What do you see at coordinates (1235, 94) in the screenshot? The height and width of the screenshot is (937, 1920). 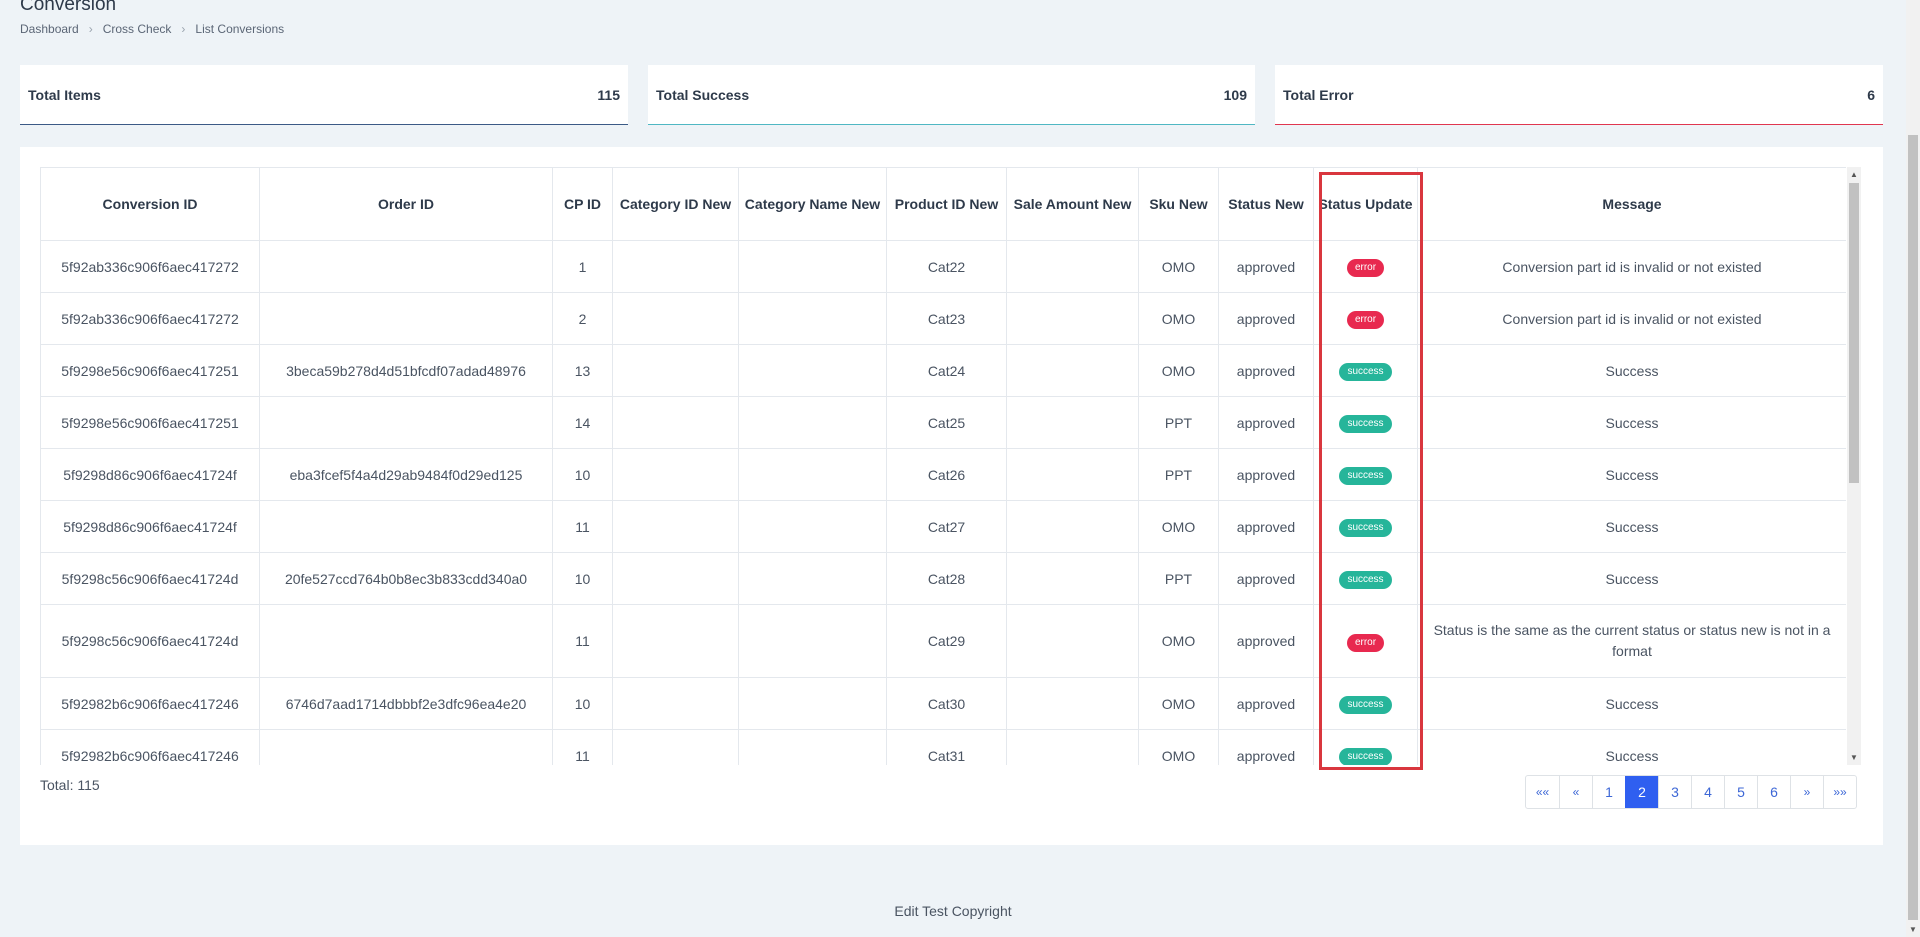 I see `total-success-value: 109` at bounding box center [1235, 94].